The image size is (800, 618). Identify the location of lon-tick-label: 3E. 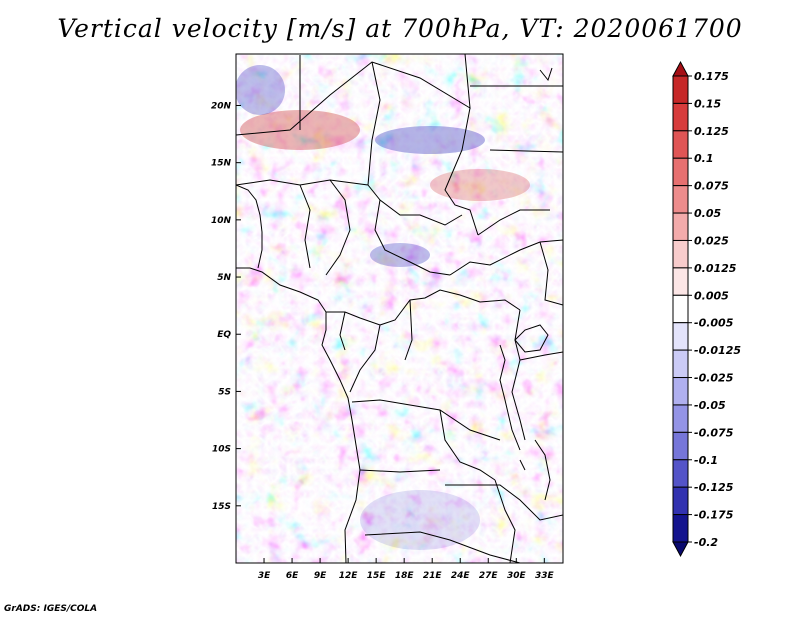
(264, 576).